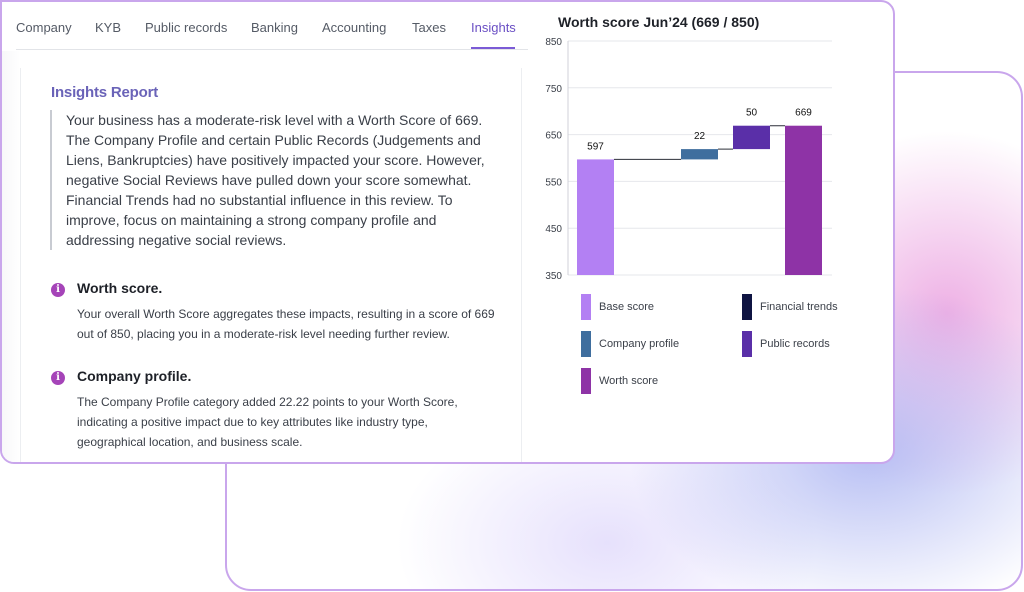 Image resolution: width=1024 pixels, height=592 pixels. I want to click on chart-title: Worth score Jun’24 (669 / 850), so click(659, 22).